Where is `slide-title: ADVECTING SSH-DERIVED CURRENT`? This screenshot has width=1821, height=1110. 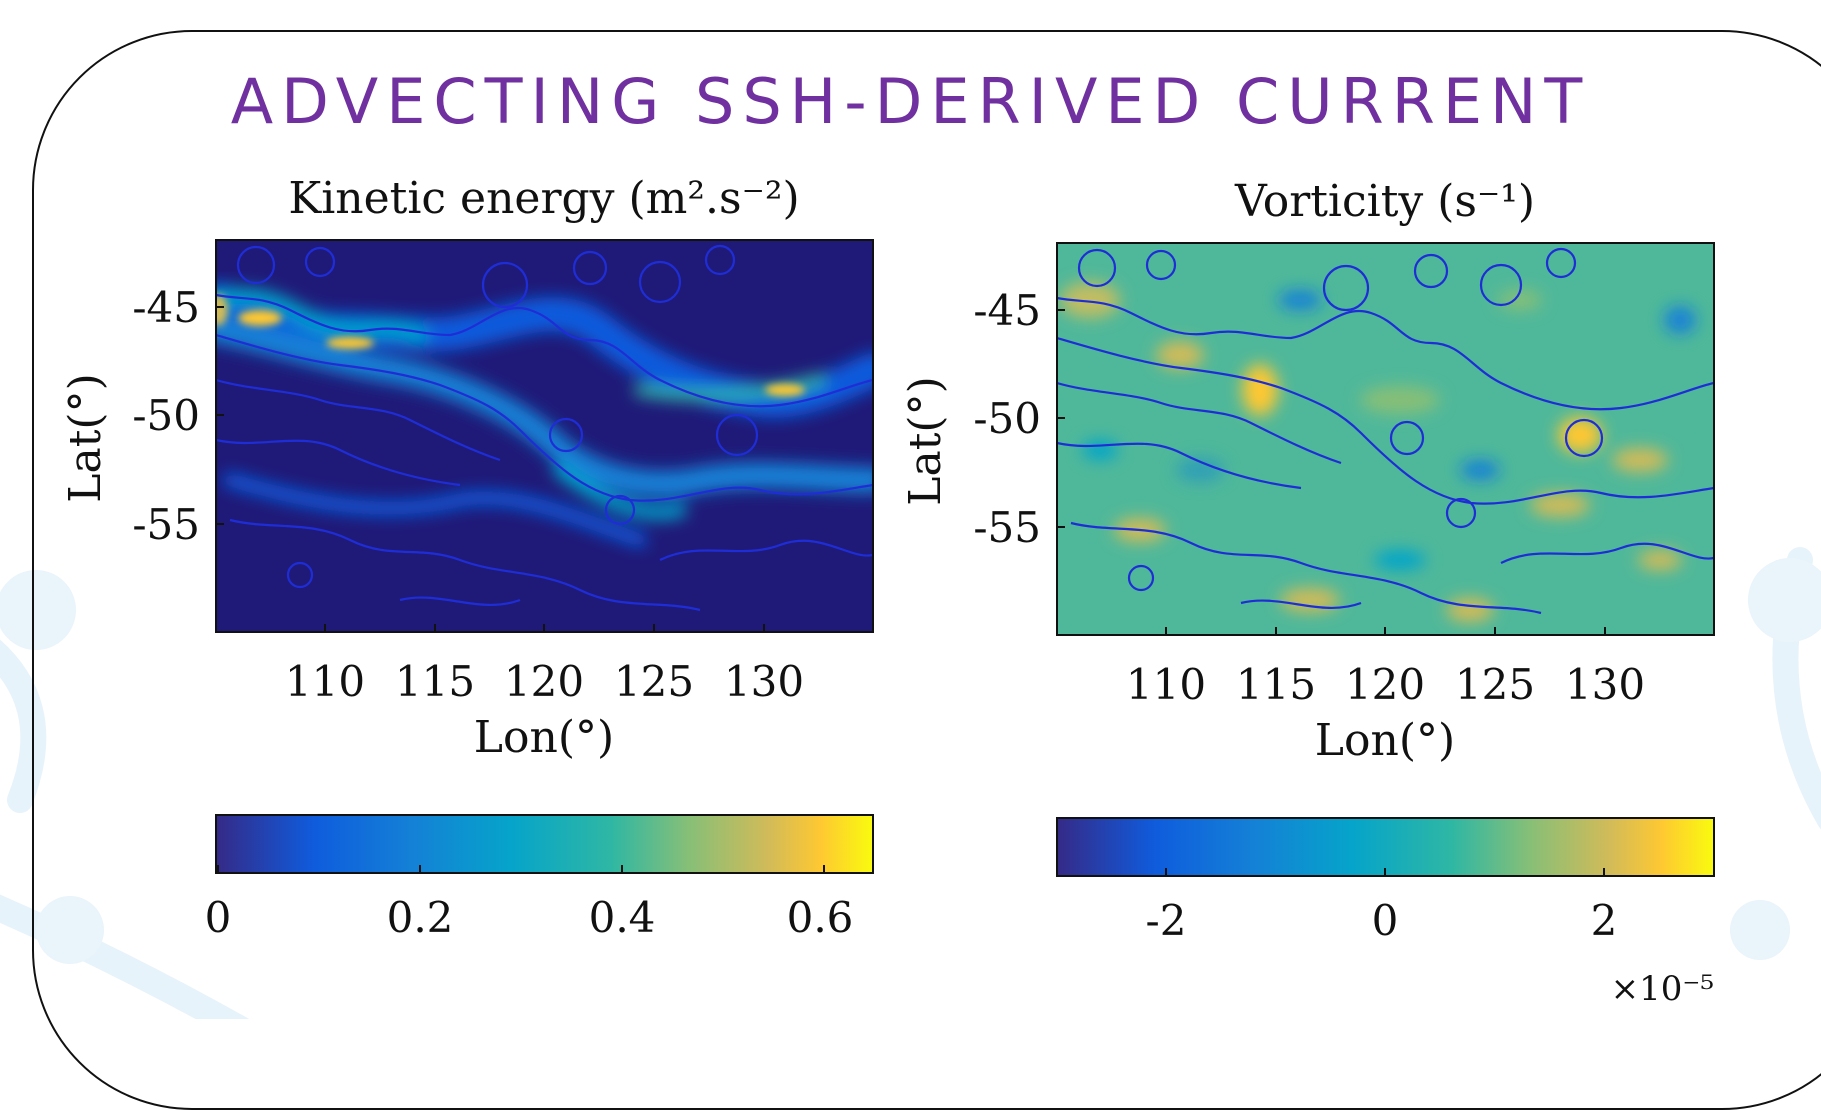 slide-title: ADVECTING SSH-DERIVED CURRENT is located at coordinates (910, 101).